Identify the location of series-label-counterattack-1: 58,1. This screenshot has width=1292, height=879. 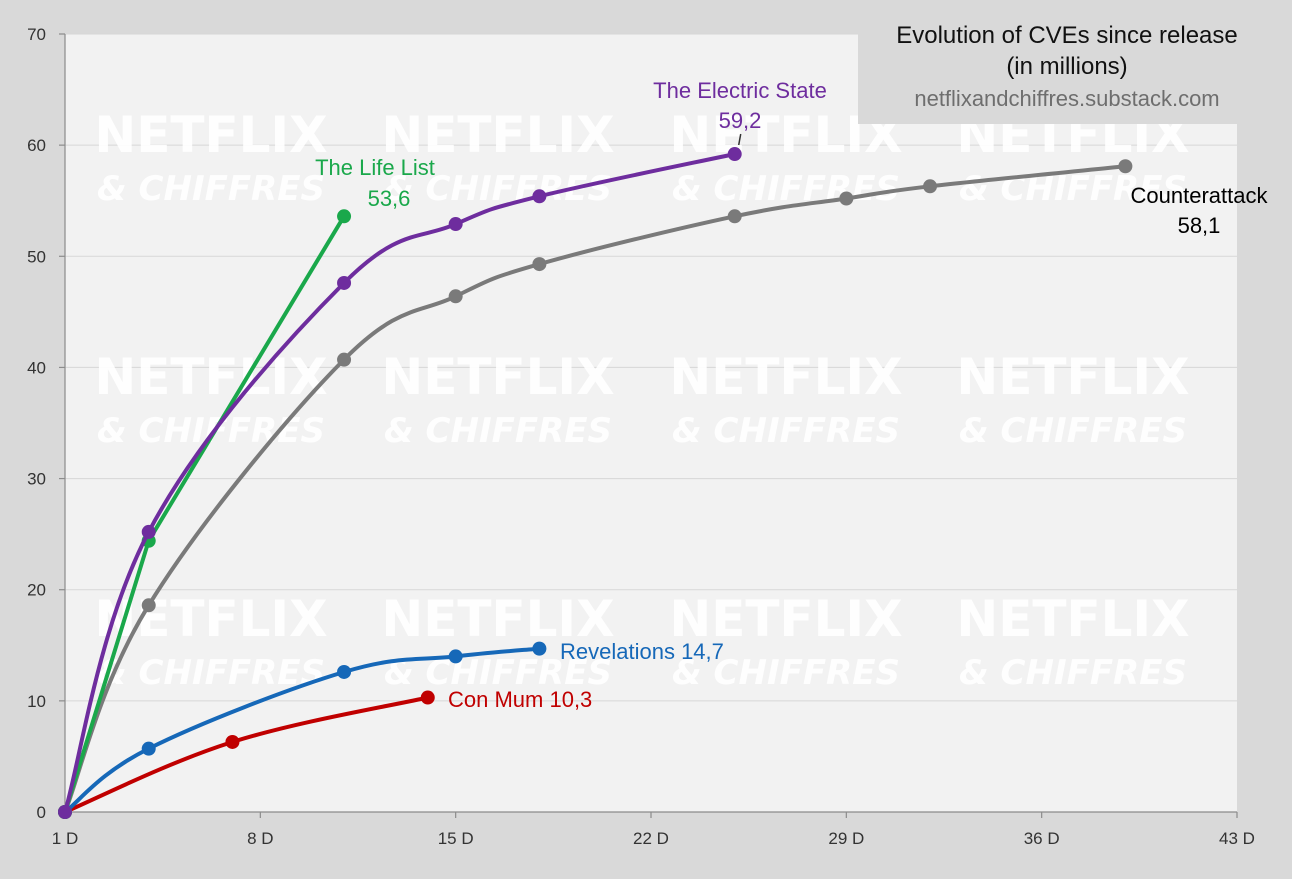
(1199, 225).